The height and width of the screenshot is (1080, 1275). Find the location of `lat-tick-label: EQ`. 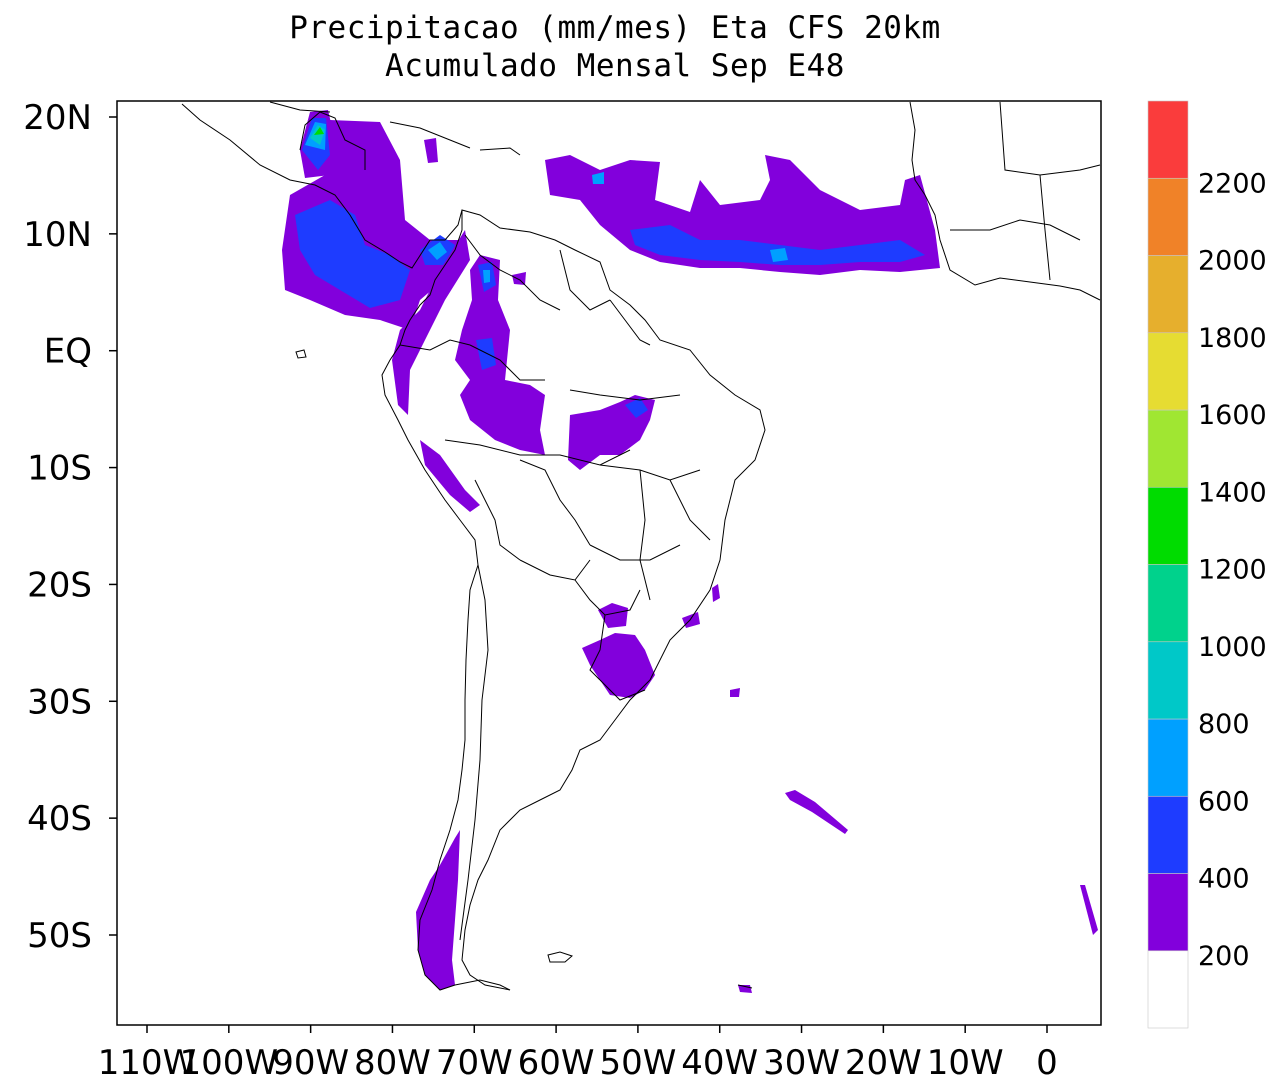

lat-tick-label: EQ is located at coordinates (68, 352).